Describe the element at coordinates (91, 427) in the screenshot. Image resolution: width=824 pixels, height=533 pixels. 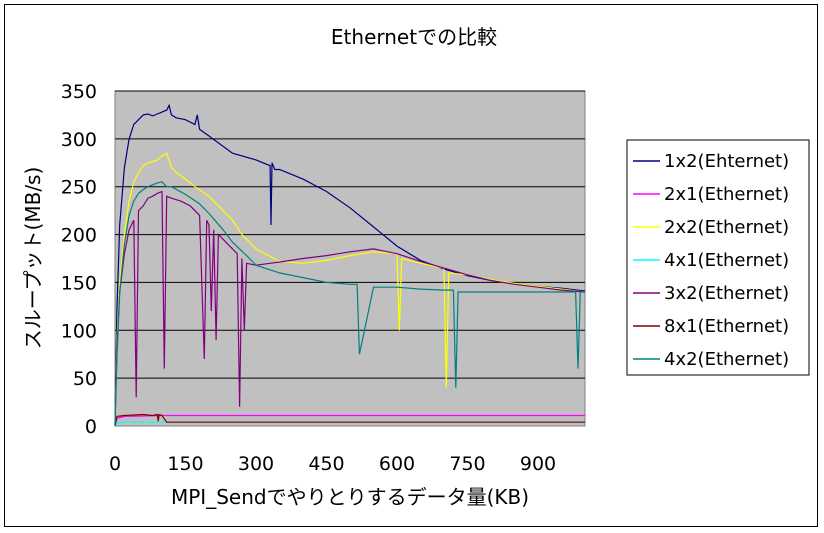
I see `y-tick-label: 0` at that location.